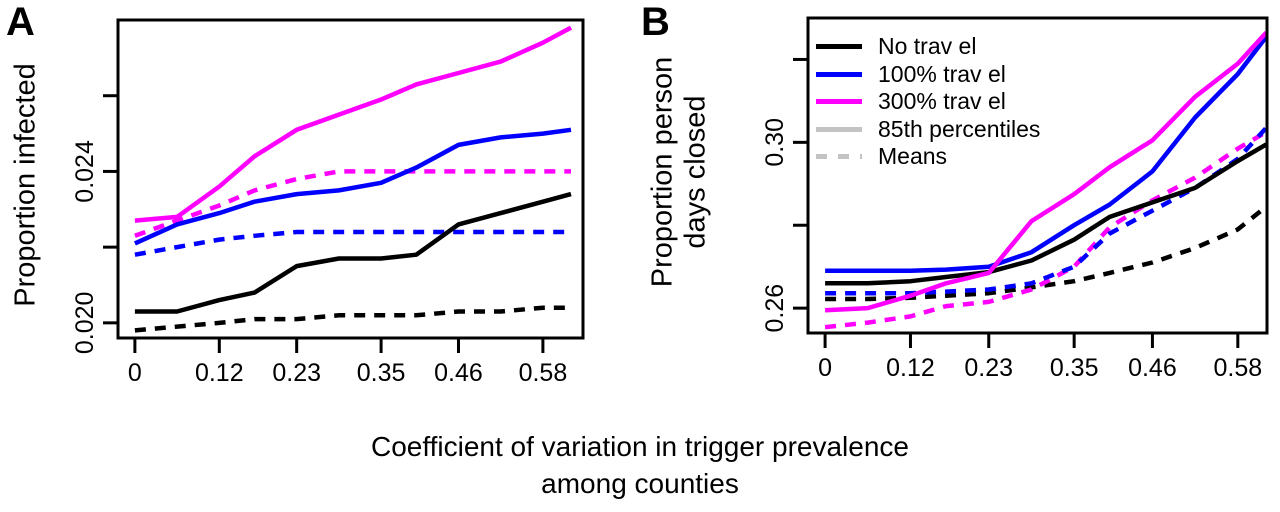 The width and height of the screenshot is (1280, 512). I want to click on panel-b-y-axis-title-line1: Proportion person, so click(662, 172).